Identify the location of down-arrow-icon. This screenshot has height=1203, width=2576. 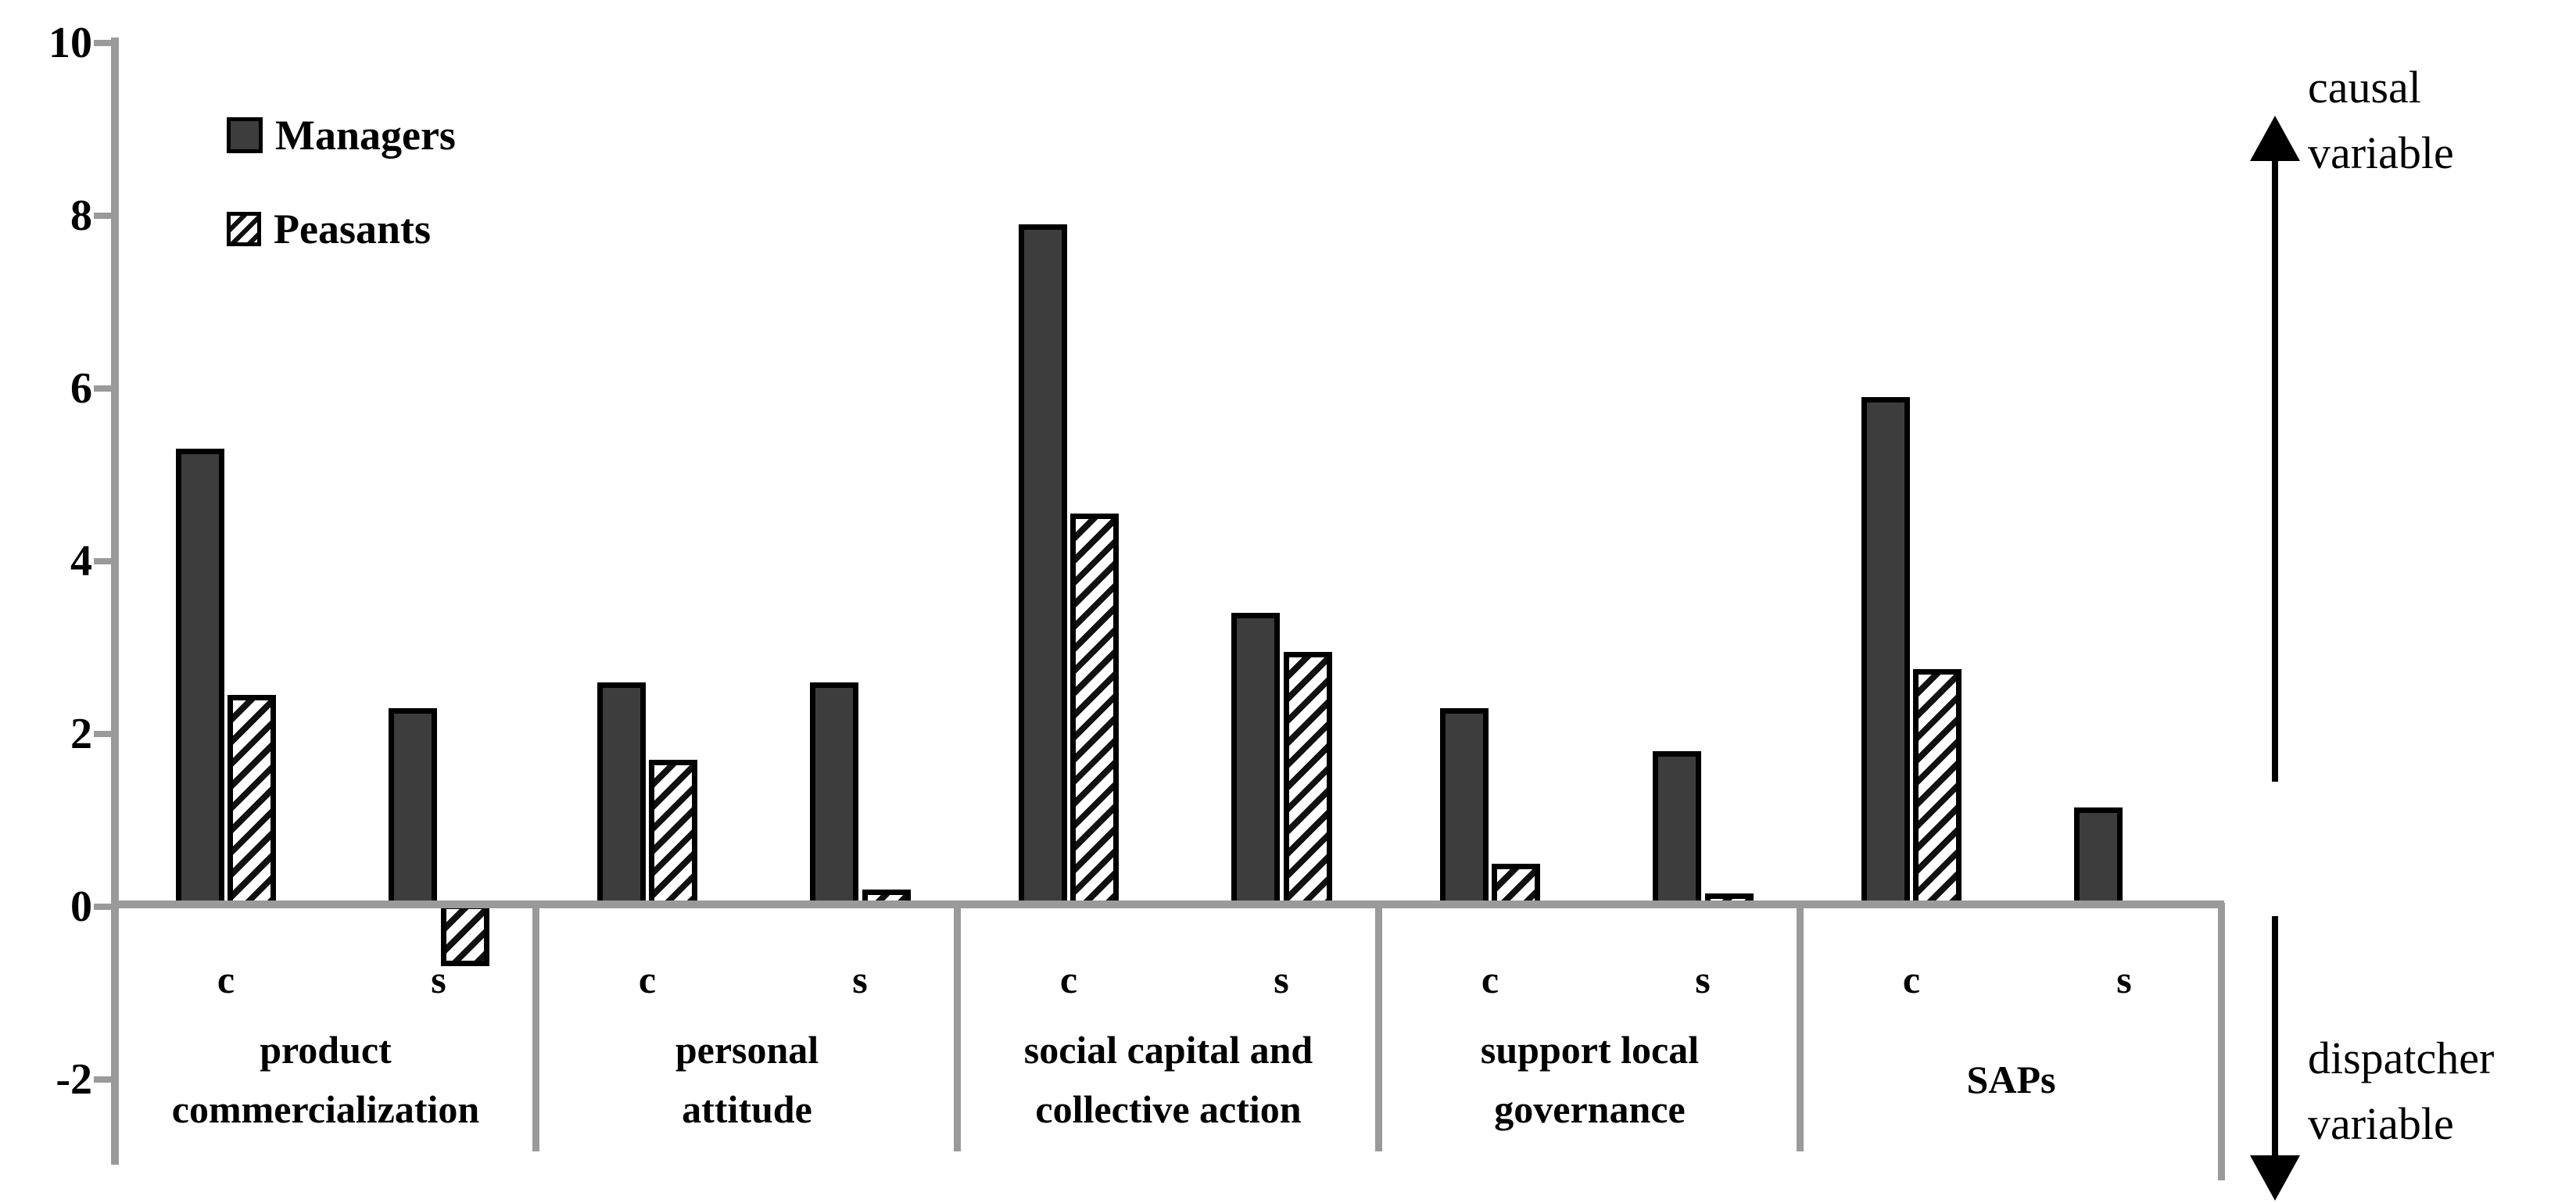
(2275, 1178).